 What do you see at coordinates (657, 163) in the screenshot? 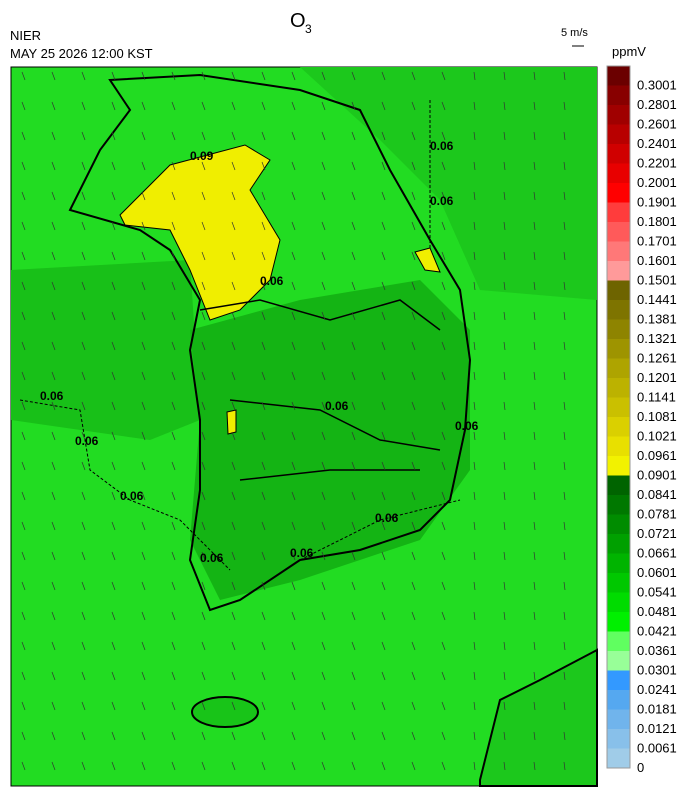
I see `colorbar-label: 0.2201` at bounding box center [657, 163].